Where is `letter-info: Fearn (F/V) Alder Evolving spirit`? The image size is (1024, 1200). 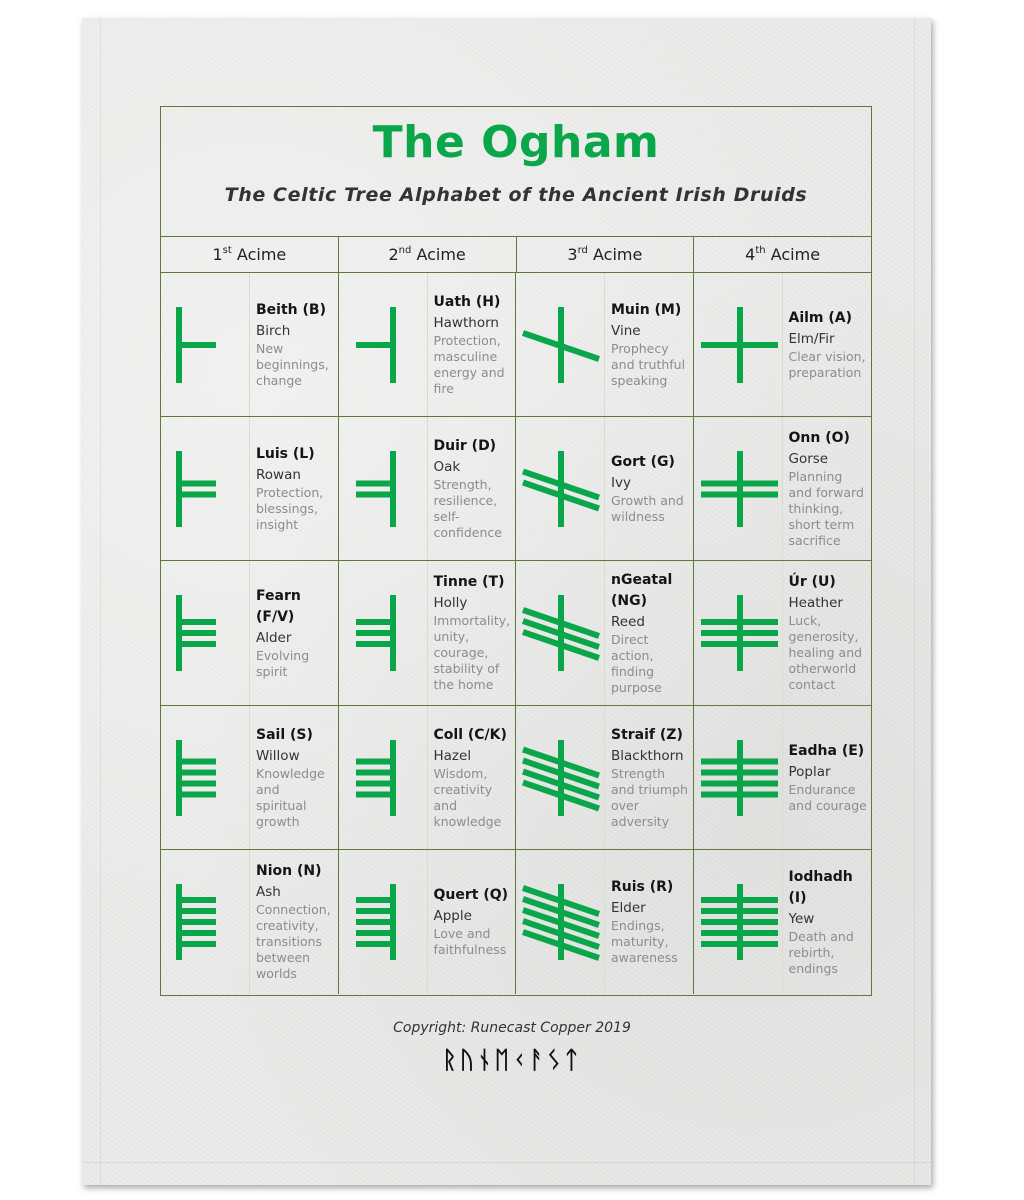 letter-info: Fearn (F/V) Alder Evolving spirit is located at coordinates (295, 632).